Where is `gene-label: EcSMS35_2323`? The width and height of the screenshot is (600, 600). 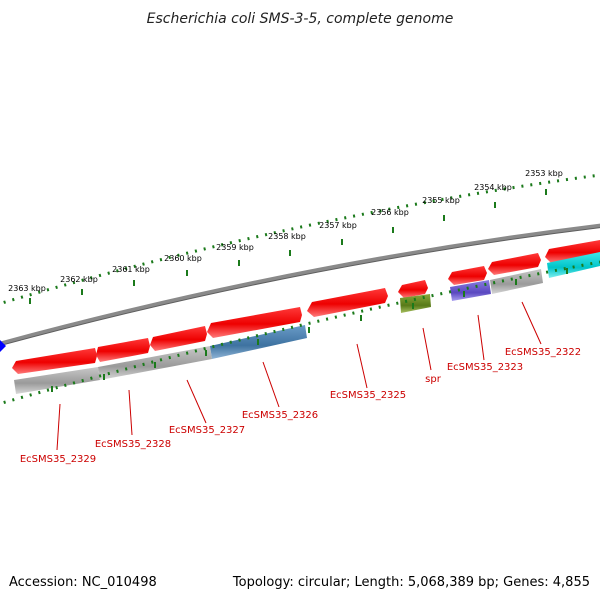 gene-label: EcSMS35_2323 is located at coordinates (485, 367).